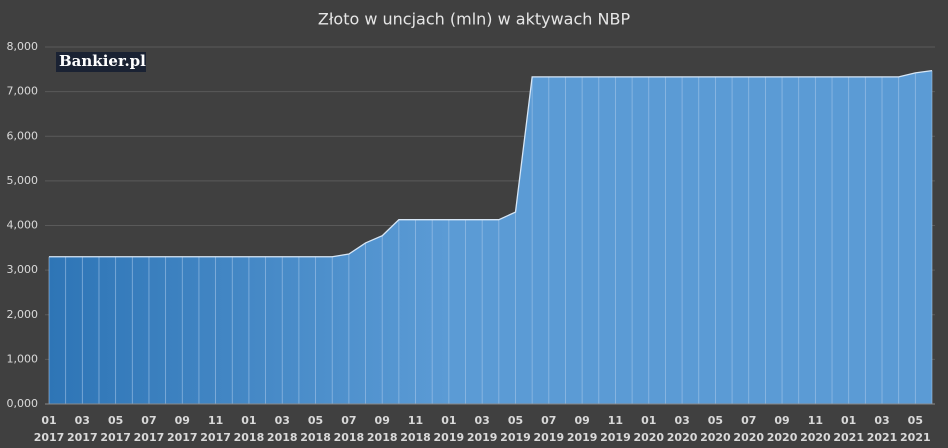 This screenshot has height=448, width=948. I want to click on watermark: Bankier.pl, so click(102, 61).